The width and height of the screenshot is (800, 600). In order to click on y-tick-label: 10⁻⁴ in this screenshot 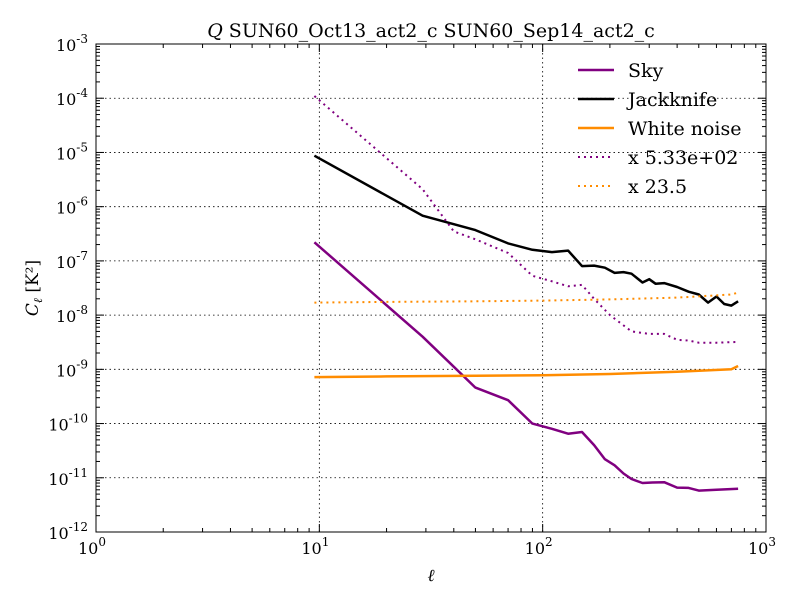, I will do `click(72, 97)`.